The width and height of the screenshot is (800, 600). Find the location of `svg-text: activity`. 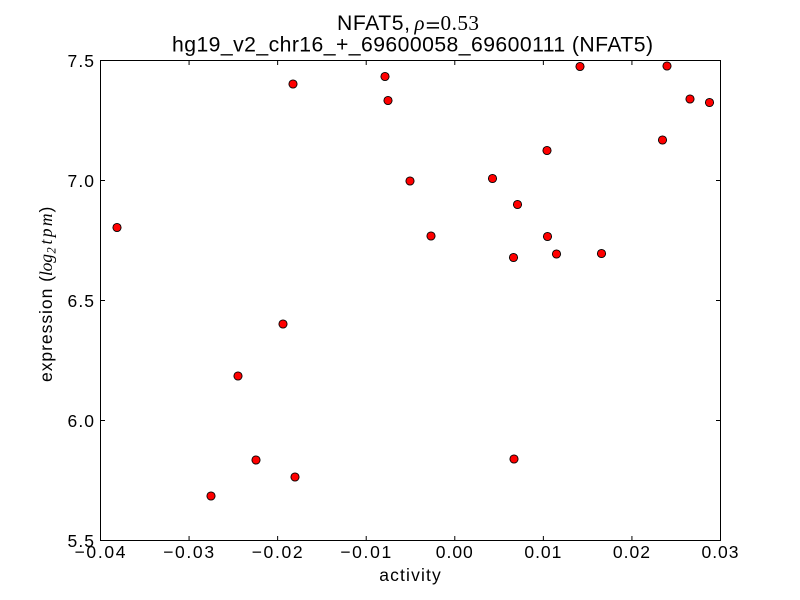

svg-text: activity is located at coordinates (410, 575).